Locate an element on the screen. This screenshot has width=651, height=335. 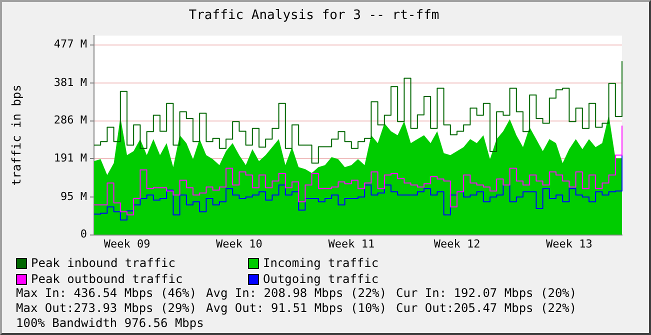
x-tick-label: Week 11 is located at coordinates (351, 243).